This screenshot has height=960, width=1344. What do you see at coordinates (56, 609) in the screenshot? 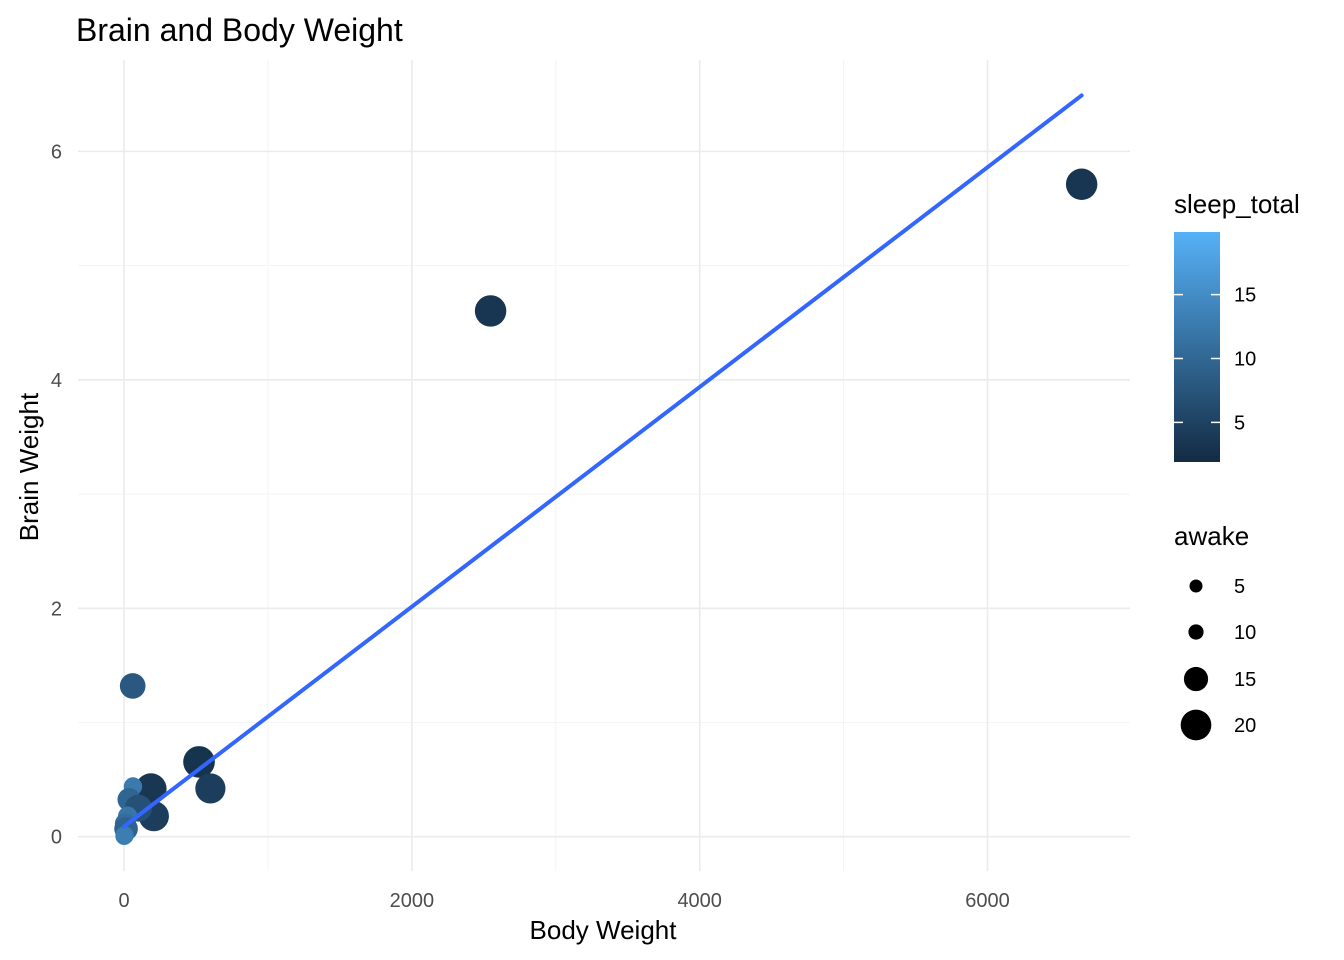
I see `y-tick-label: 2` at bounding box center [56, 609].